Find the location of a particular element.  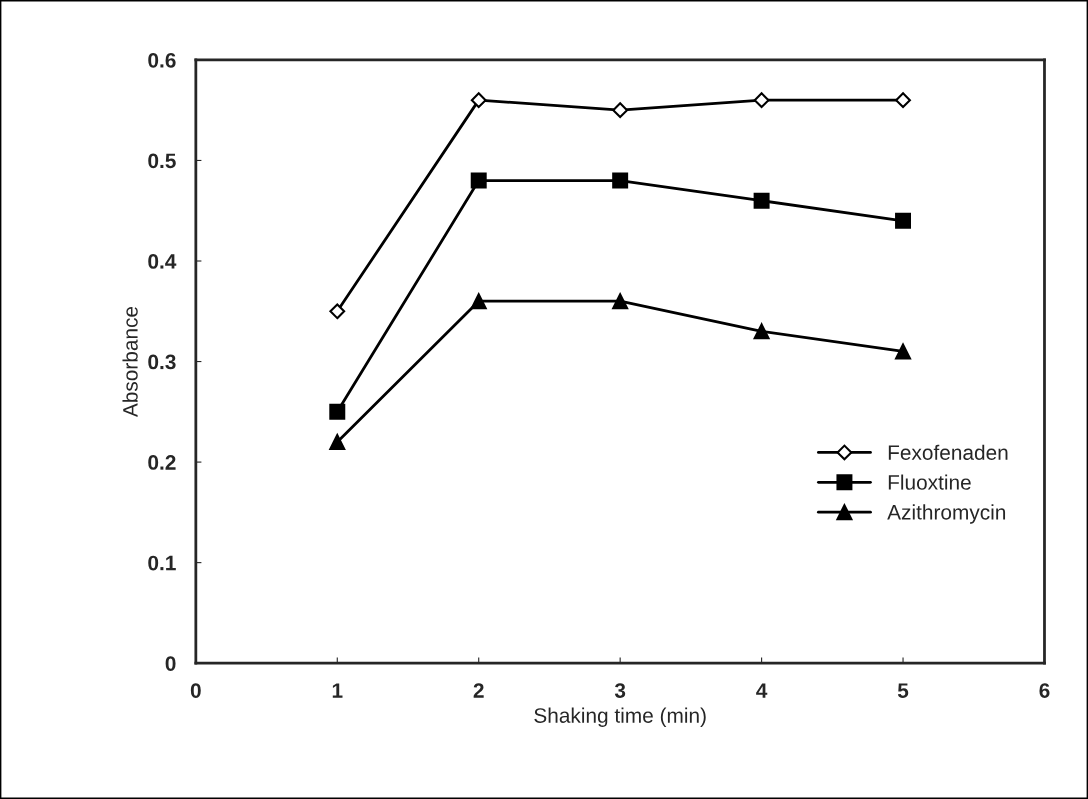

y-tick-label: 0.6 is located at coordinates (162, 60).